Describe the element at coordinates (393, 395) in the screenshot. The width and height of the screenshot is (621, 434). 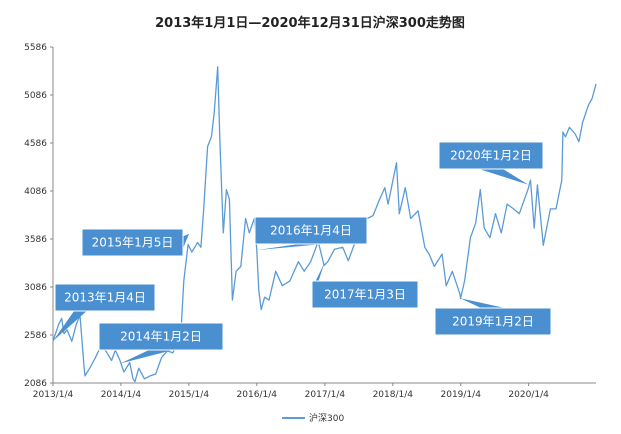
I see `x-tick-label: 2018/1/4` at that location.